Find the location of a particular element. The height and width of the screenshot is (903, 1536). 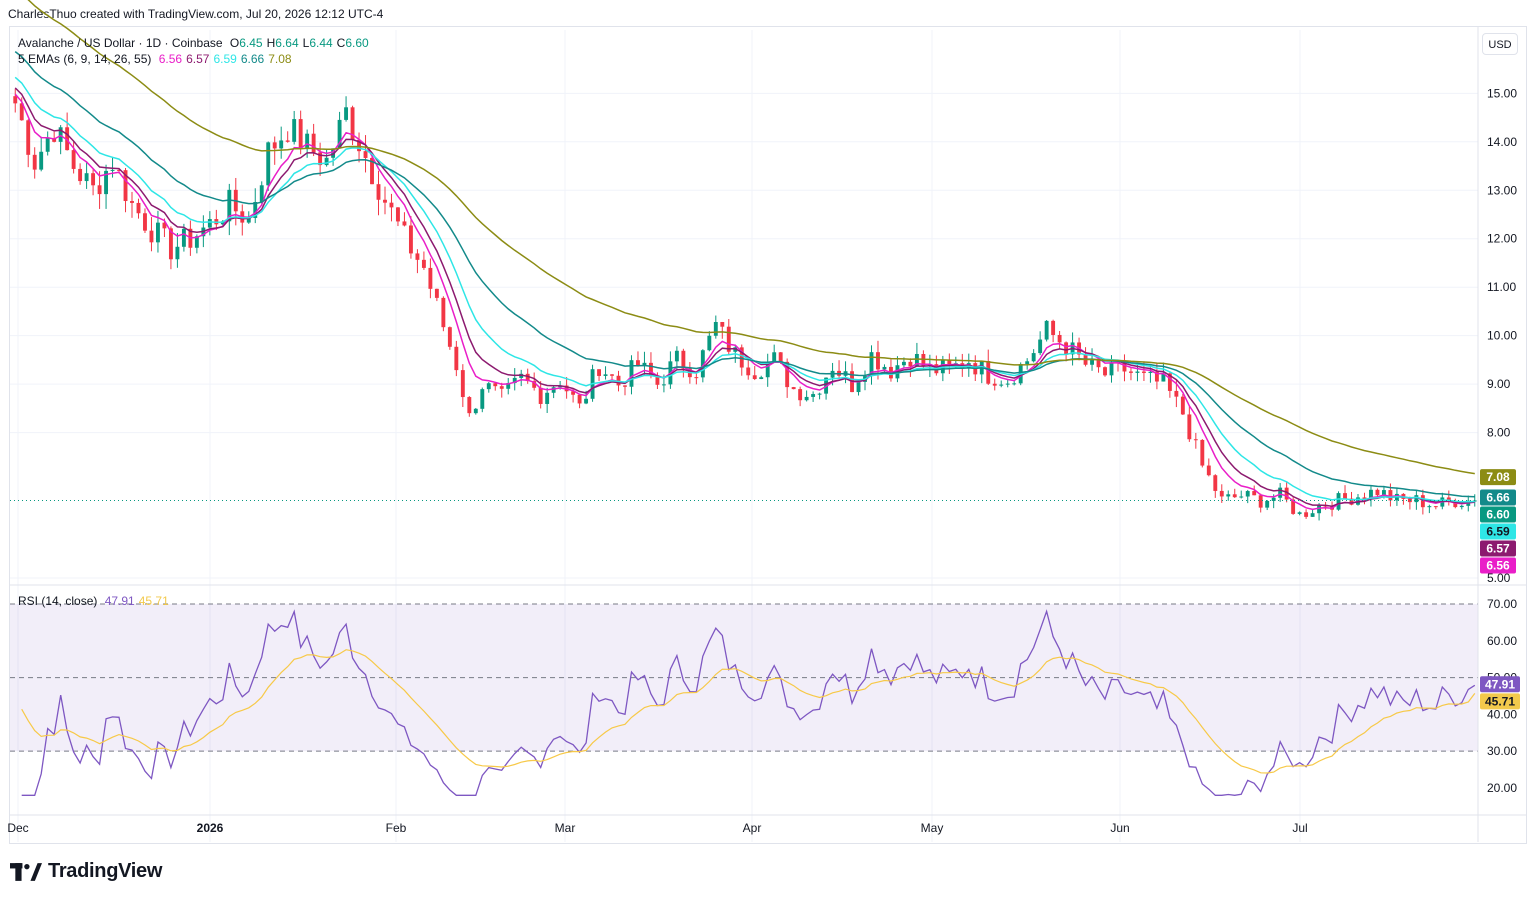

rsi-tick-label: 60.00 is located at coordinates (1502, 641).